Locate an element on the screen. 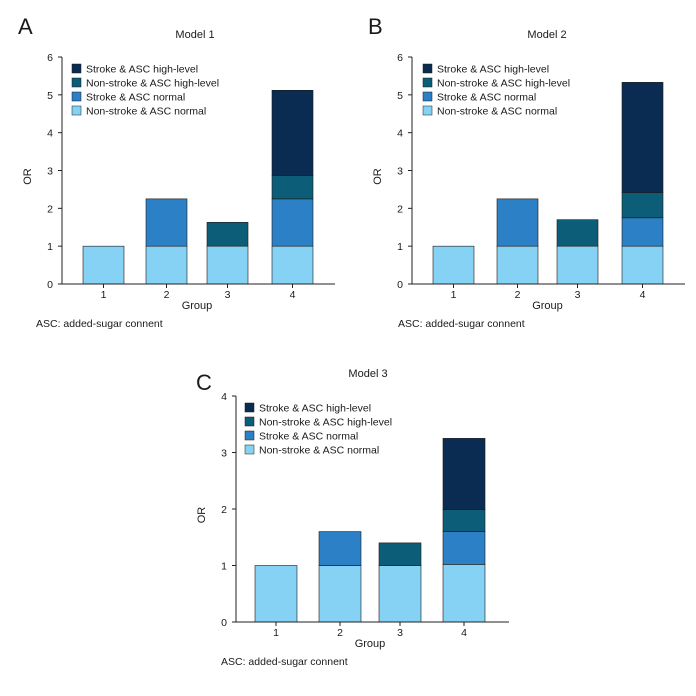  chart-title: Model 2 is located at coordinates (546, 35).